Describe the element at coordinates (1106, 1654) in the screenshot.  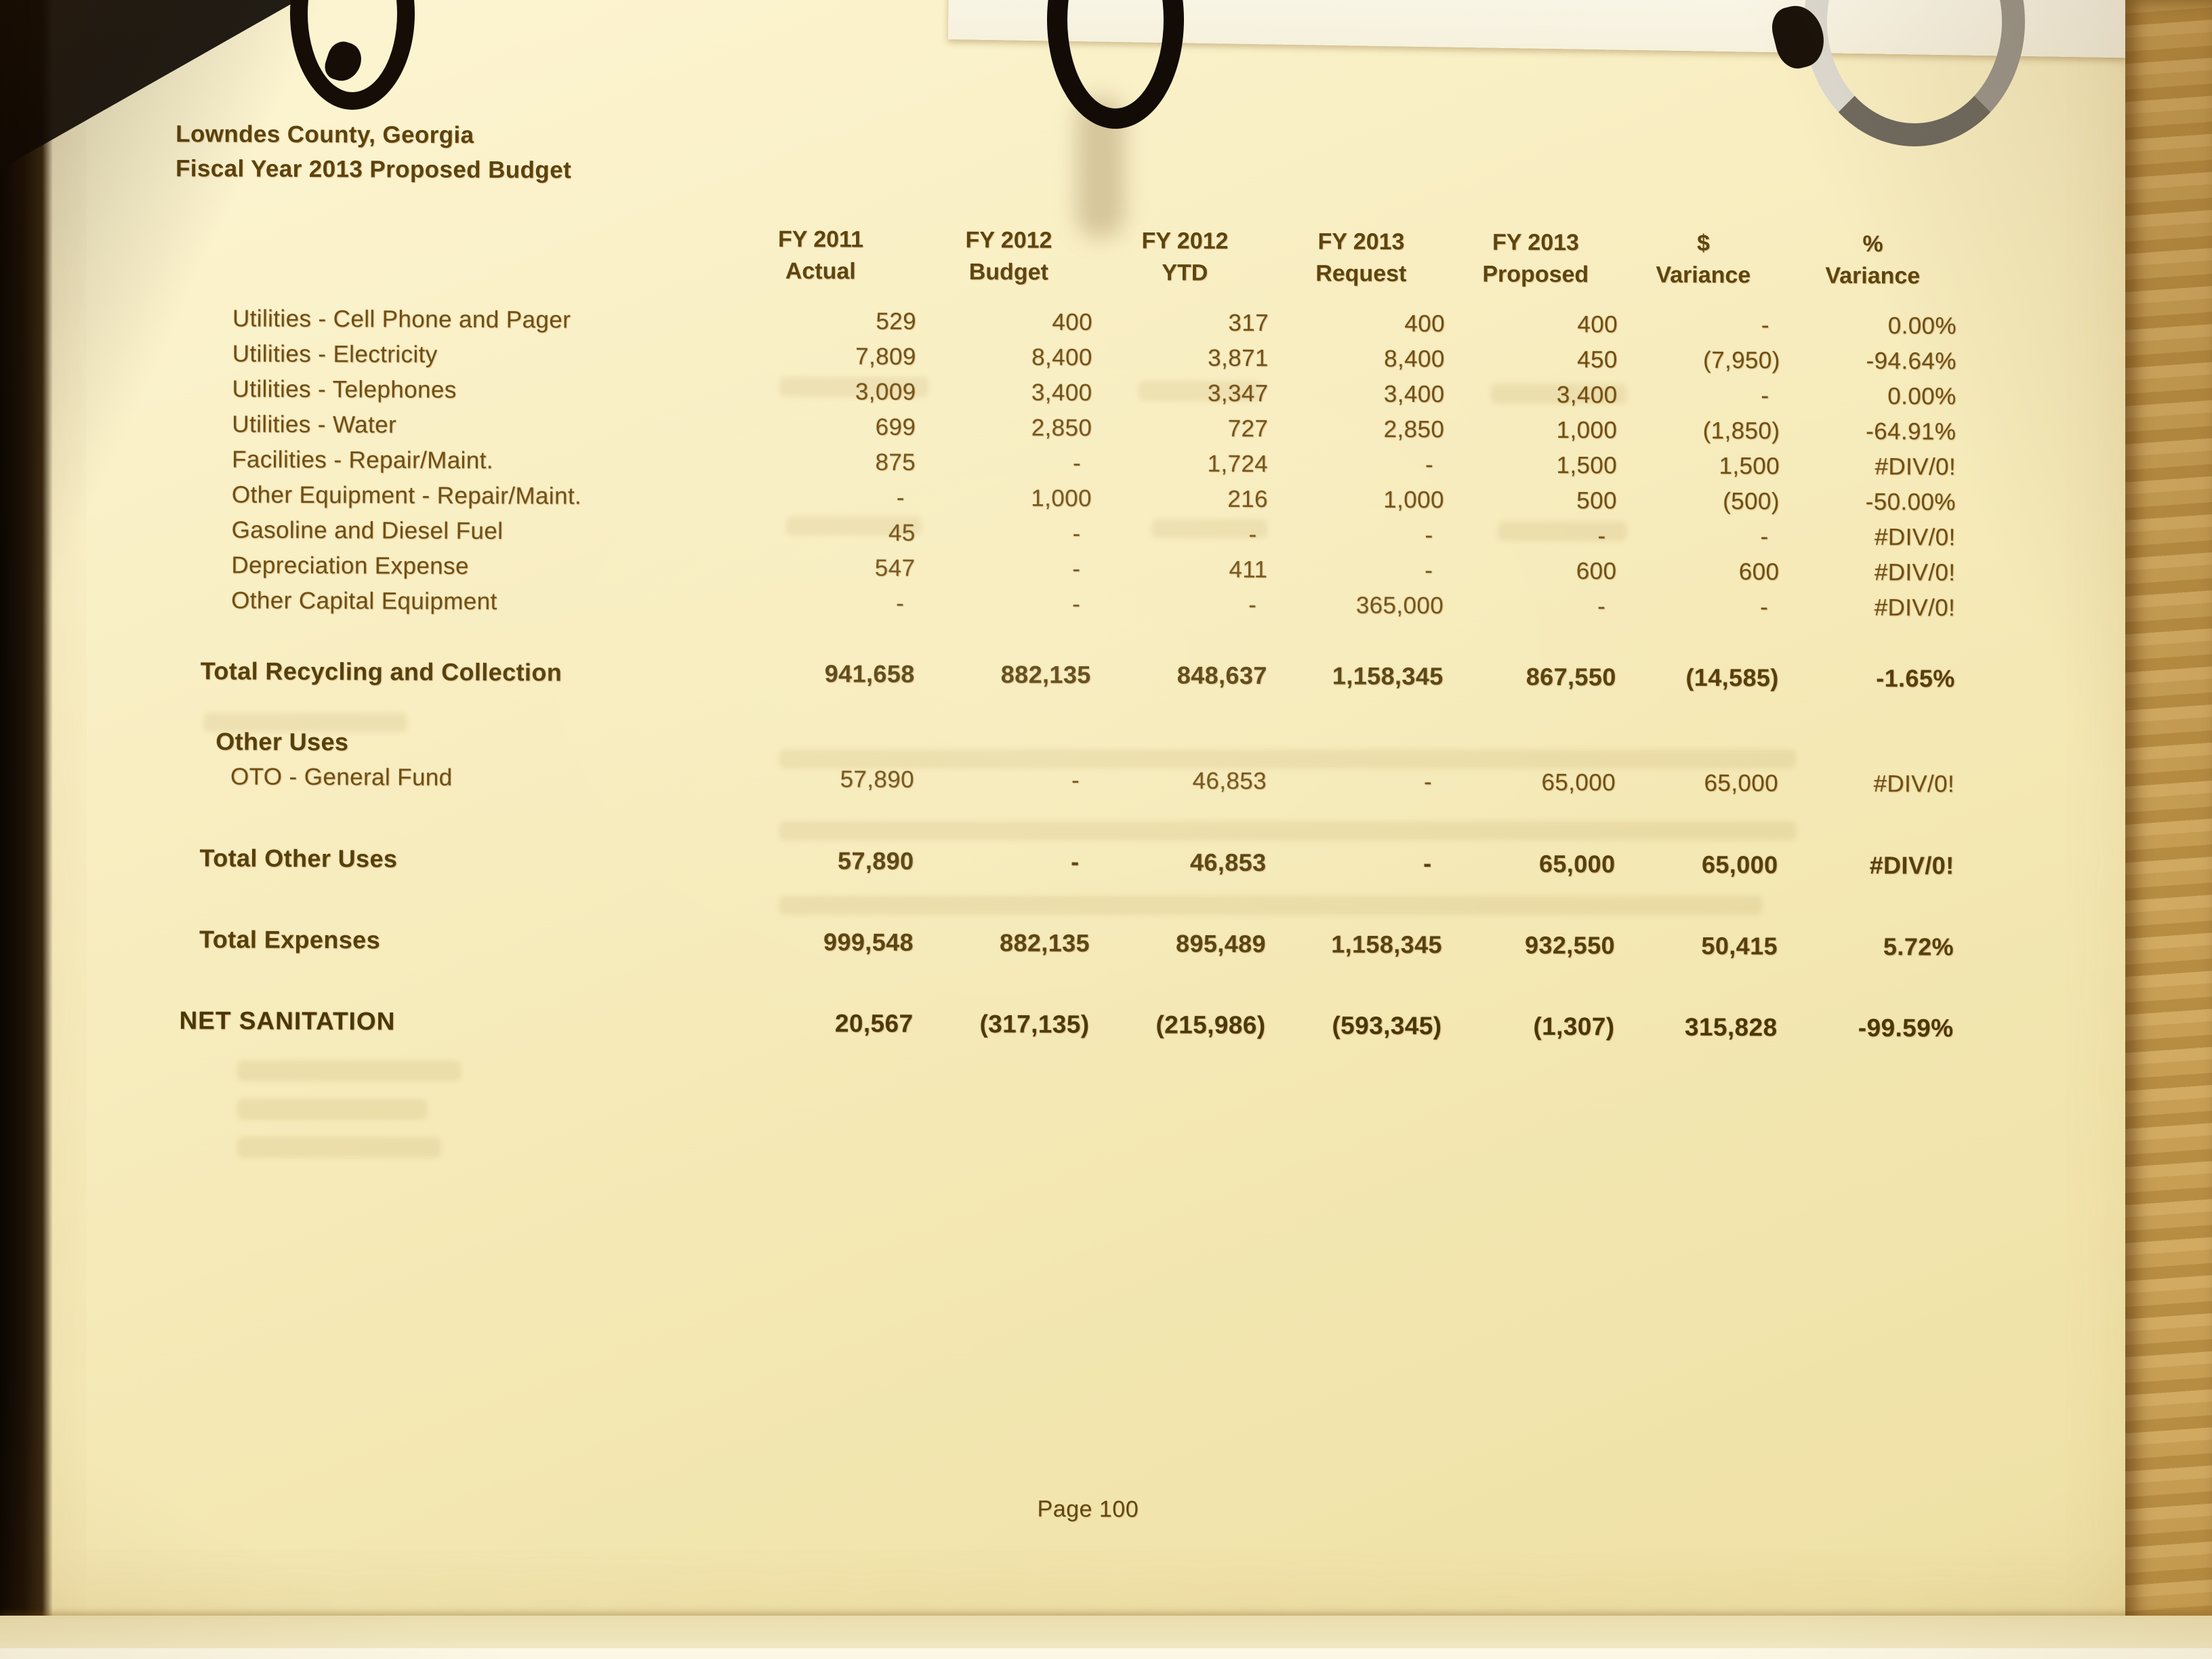
I see `page-bottom-sliver` at that location.